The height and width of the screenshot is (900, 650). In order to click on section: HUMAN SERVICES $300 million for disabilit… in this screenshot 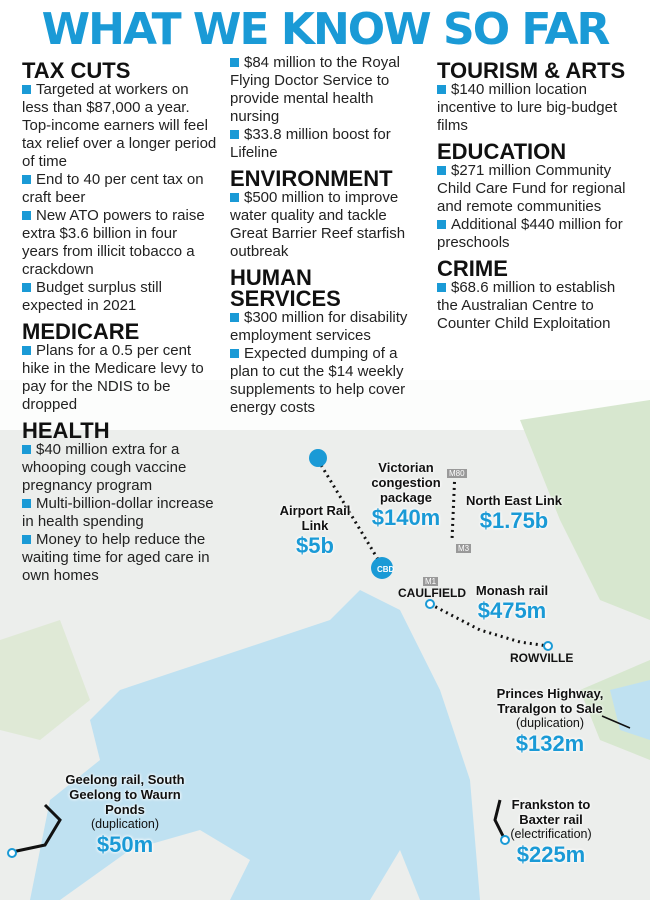, I will do `click(326, 342)`.